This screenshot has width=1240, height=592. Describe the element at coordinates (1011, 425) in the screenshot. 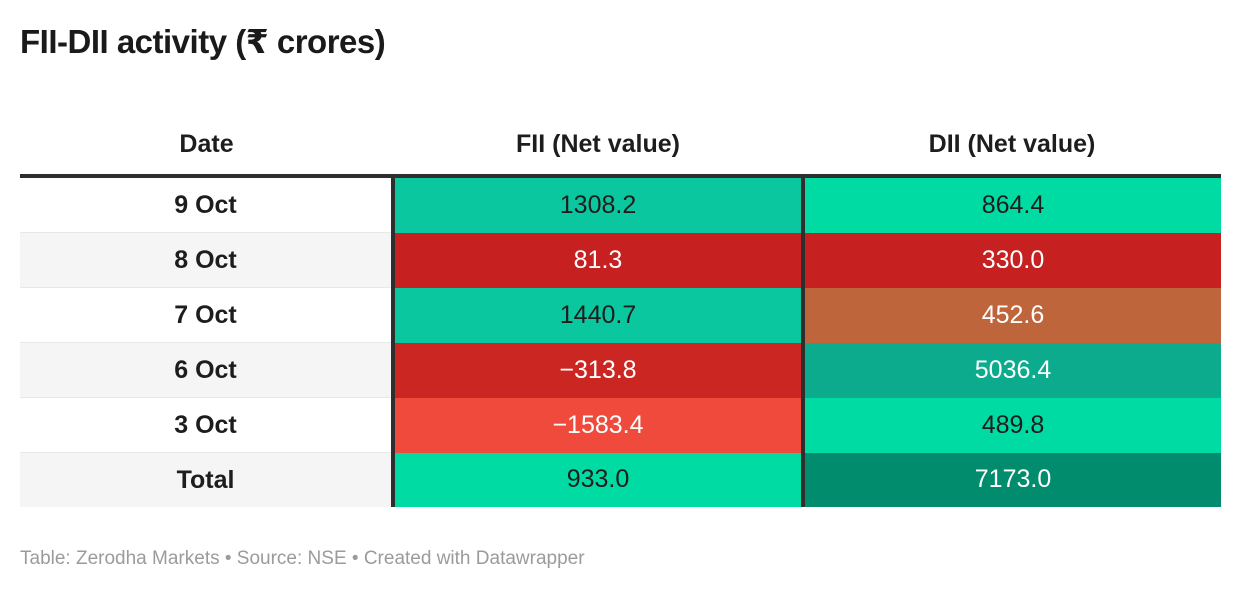

I see `dii-value-cell: 489.8` at that location.